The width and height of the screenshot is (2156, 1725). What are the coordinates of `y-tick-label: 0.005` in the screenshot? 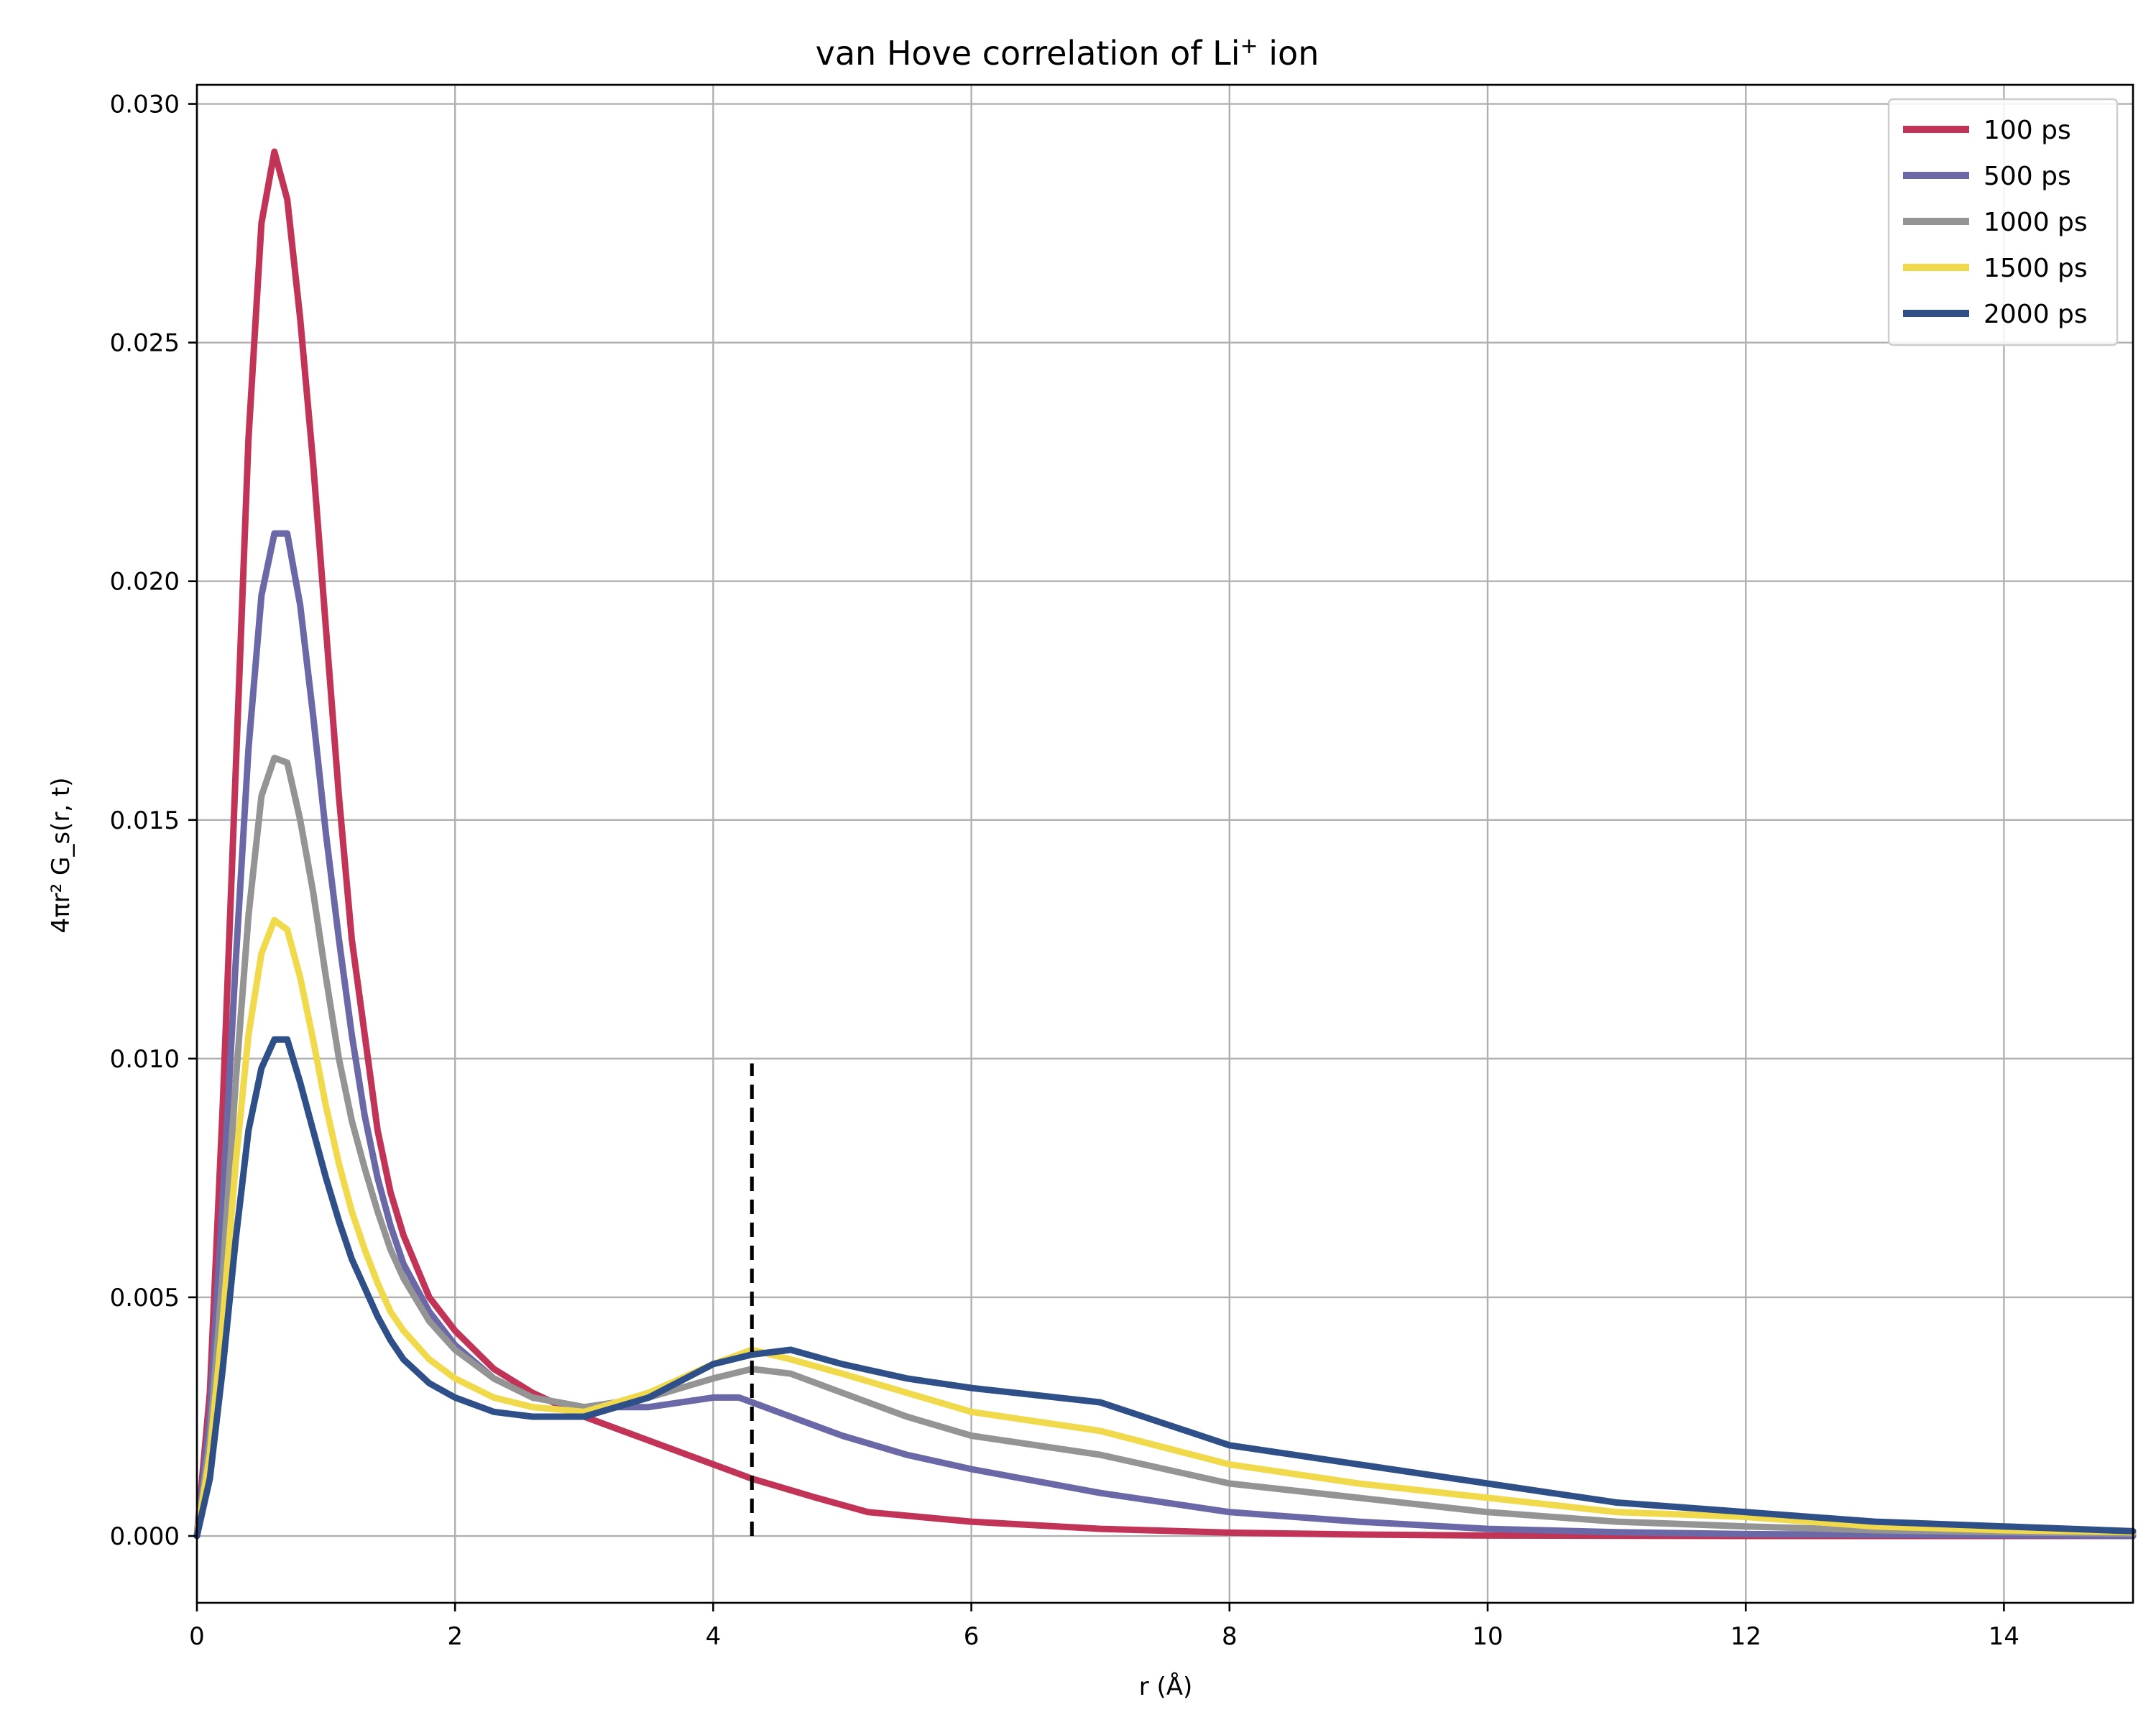 It's located at (145, 1298).